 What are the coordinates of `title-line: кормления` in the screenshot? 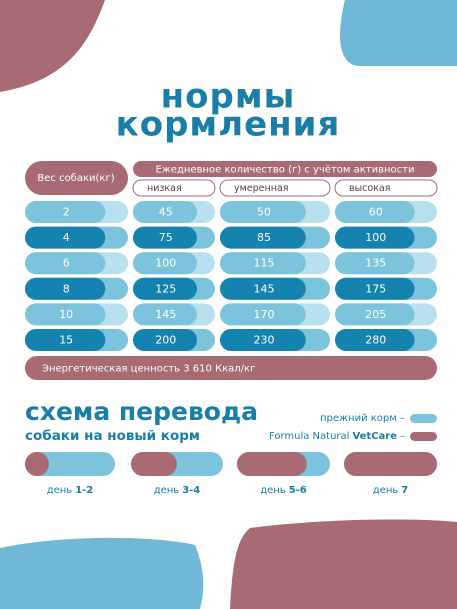 It's located at (228, 125).